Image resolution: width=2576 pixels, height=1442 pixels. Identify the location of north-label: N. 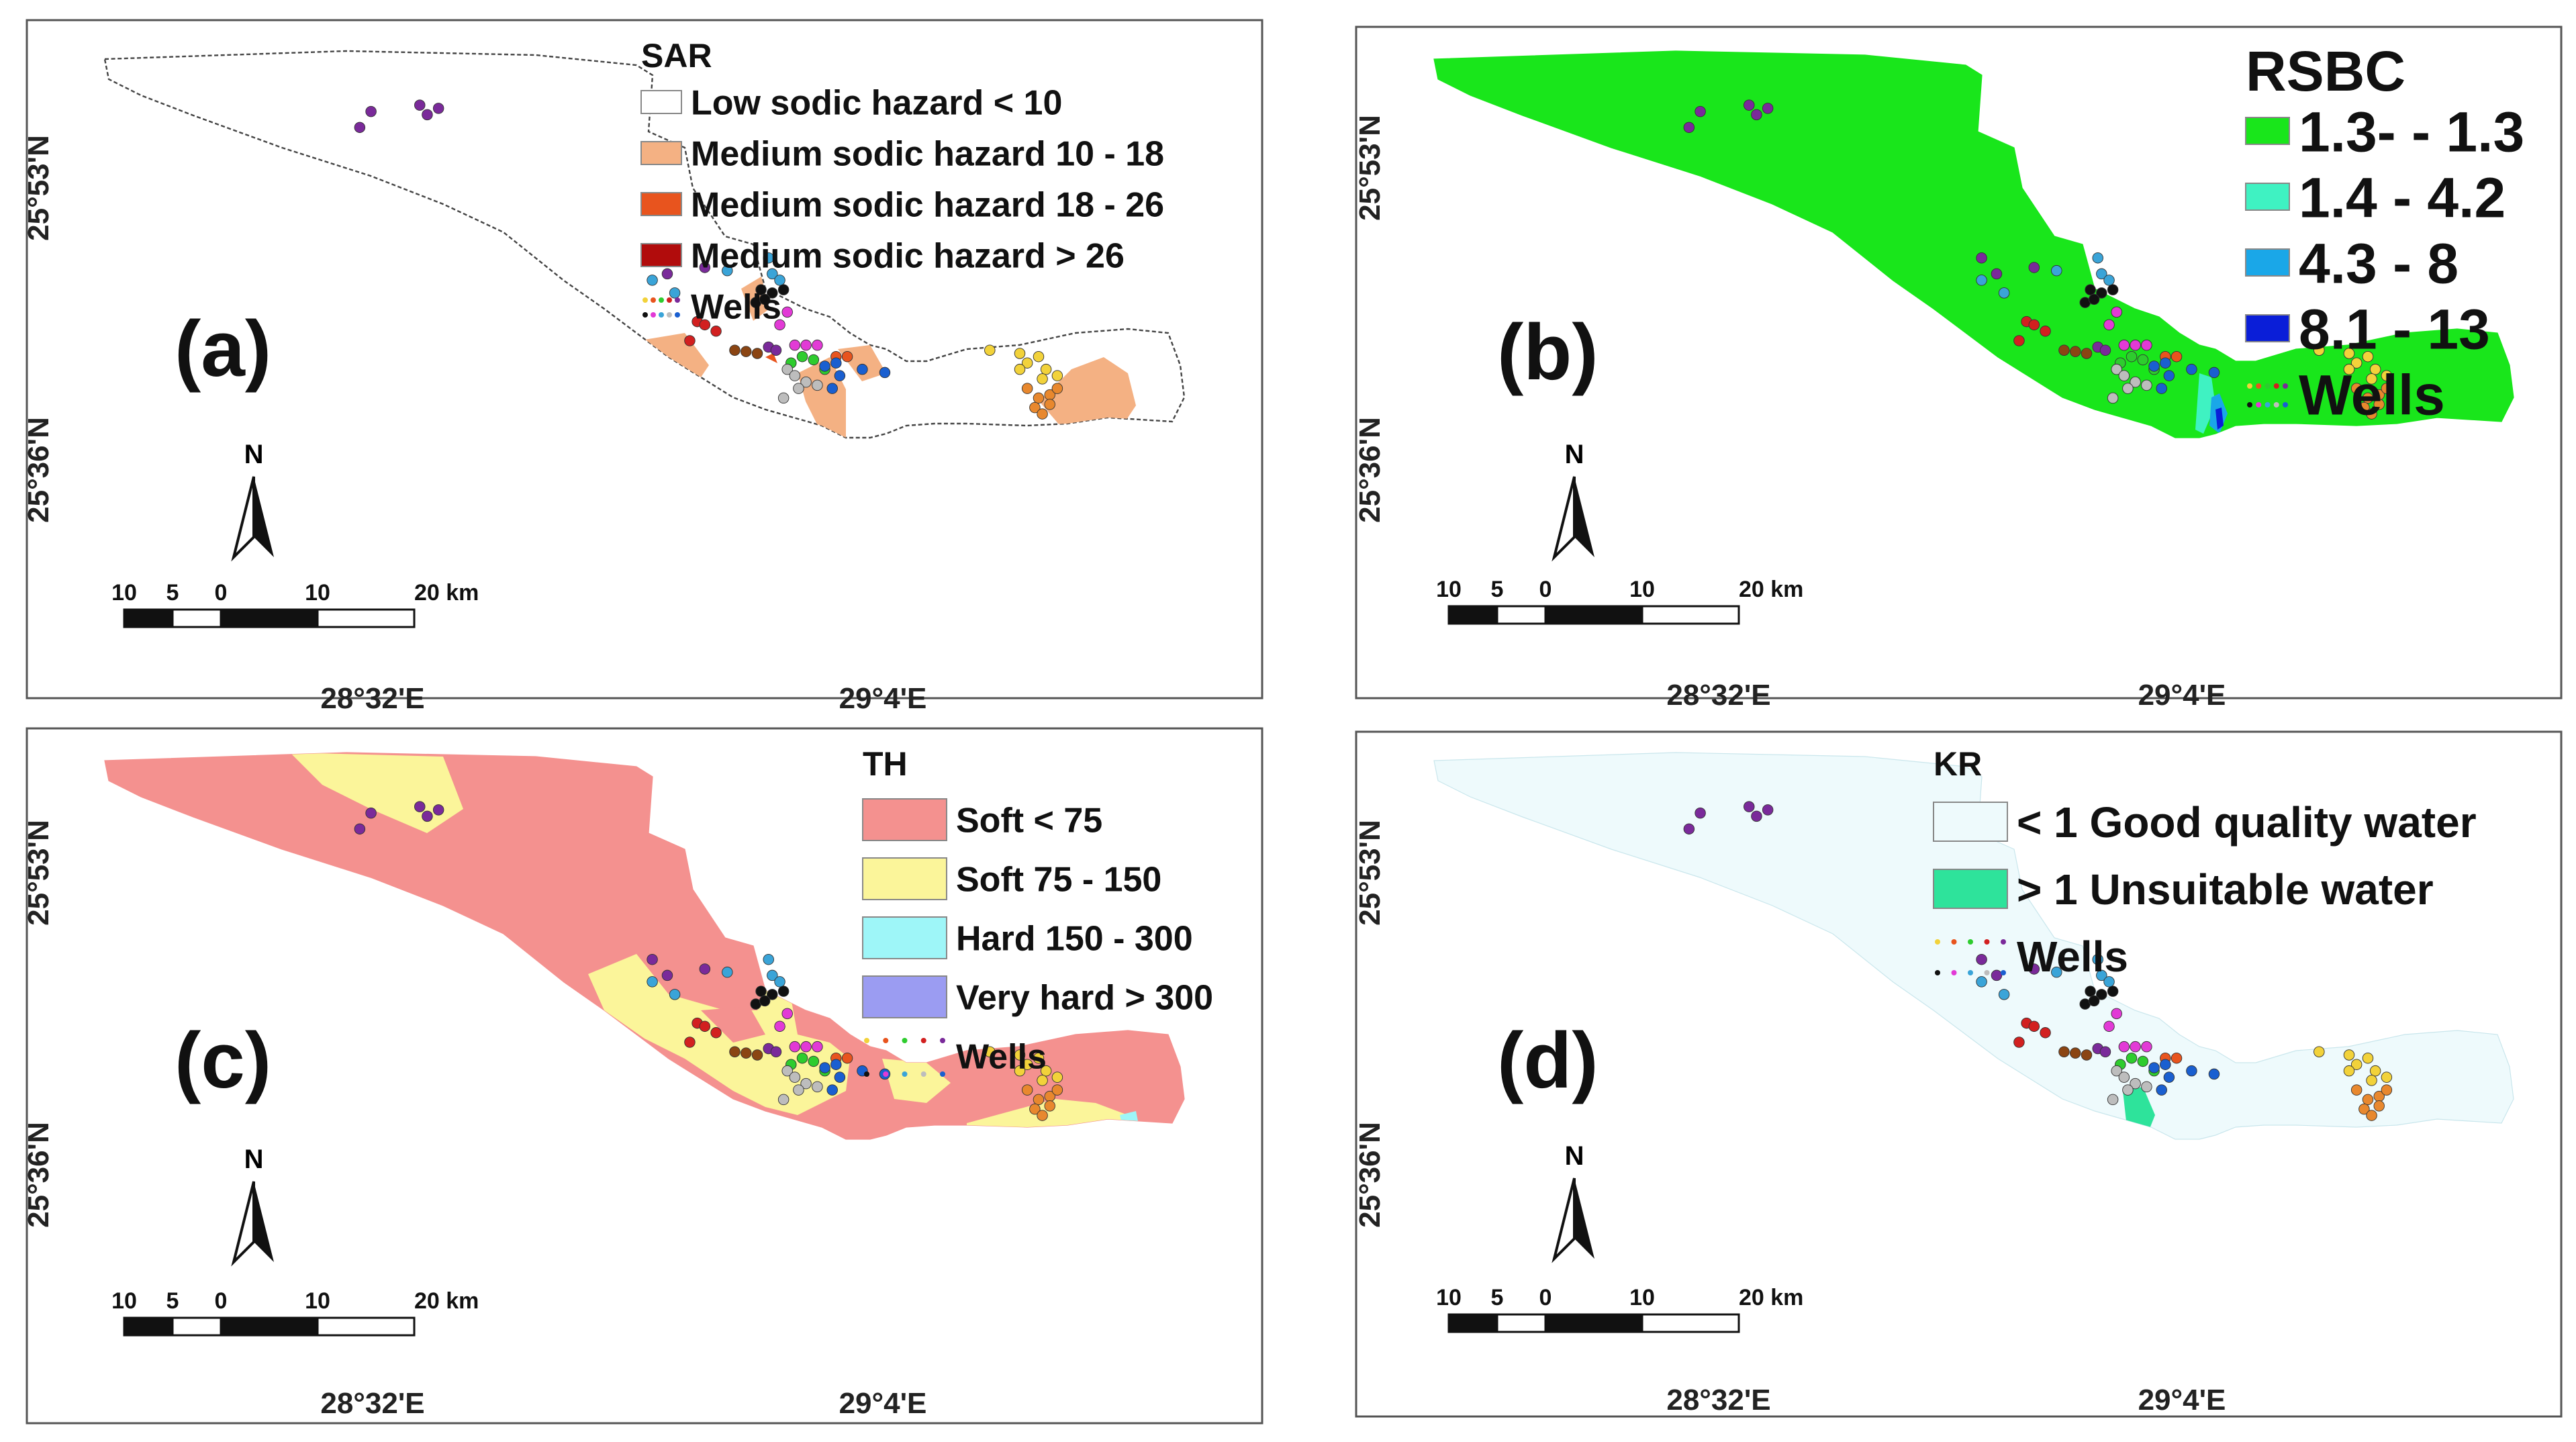
(254, 1159).